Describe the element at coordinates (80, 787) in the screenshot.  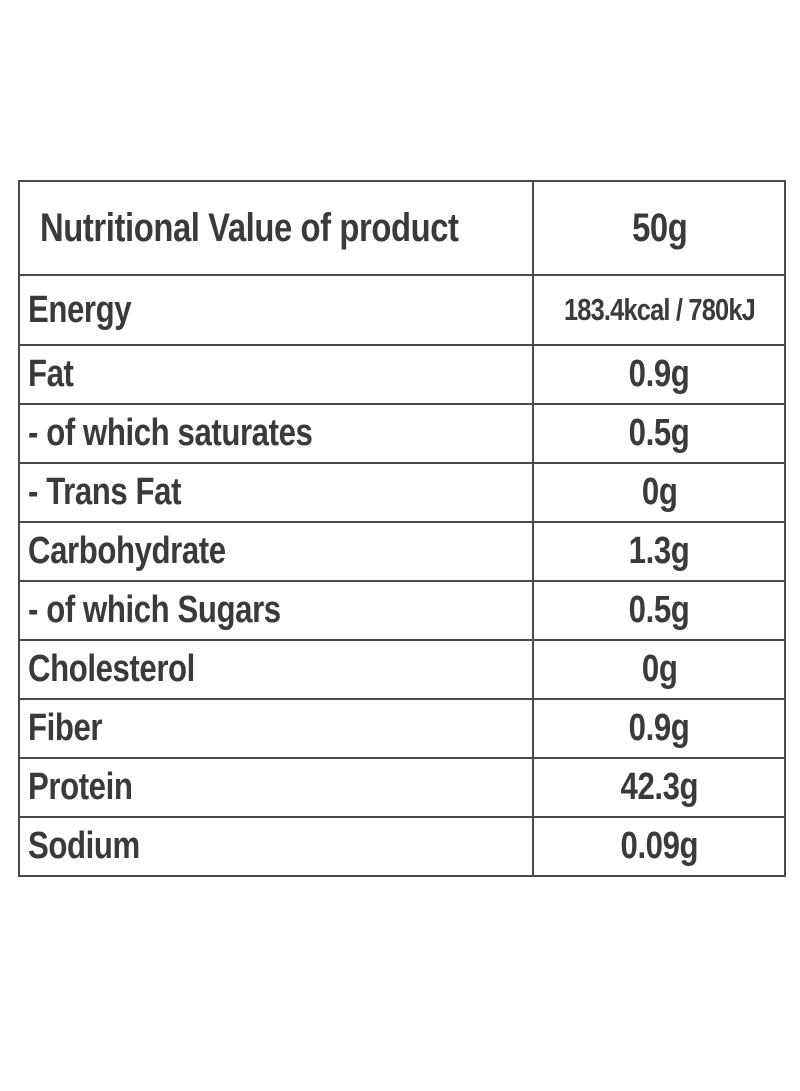
I see `nutrient-label: Protein` at that location.